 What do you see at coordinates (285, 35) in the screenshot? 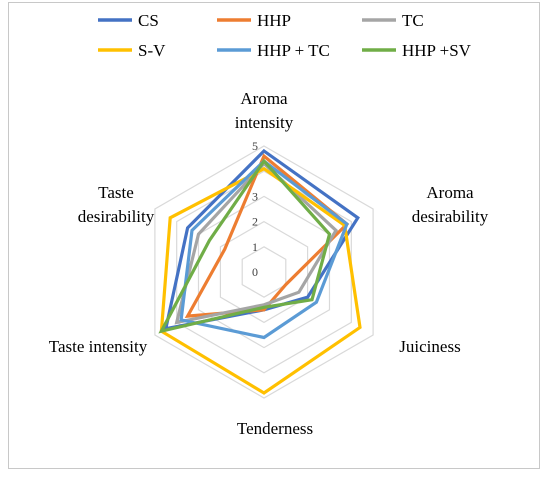
I see `legend: CS HHP TC S-V HHP + TC HHP +SV` at bounding box center [285, 35].